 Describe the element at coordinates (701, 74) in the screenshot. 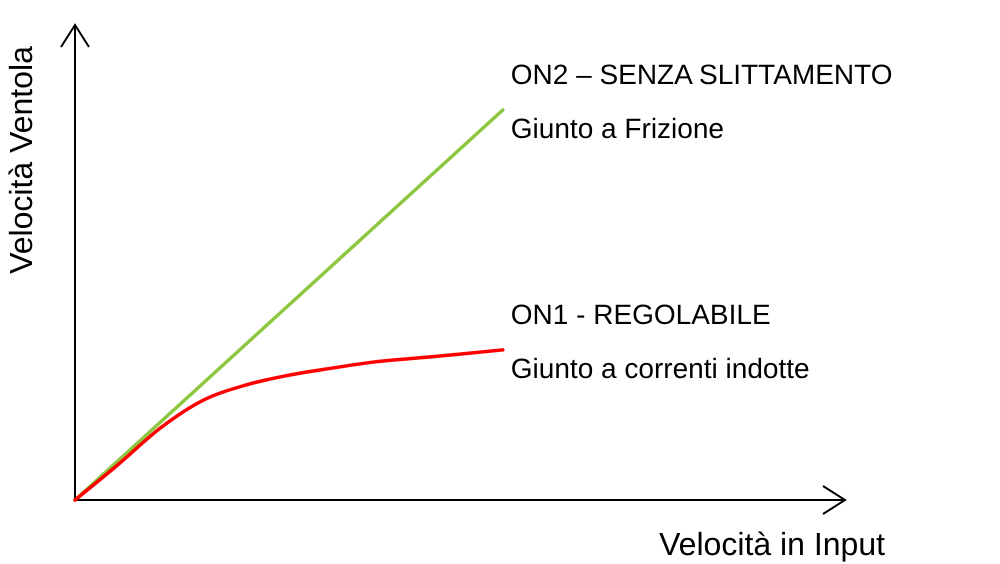

I see `series-label: ON2 – SENZA SLITTAMENTO` at that location.